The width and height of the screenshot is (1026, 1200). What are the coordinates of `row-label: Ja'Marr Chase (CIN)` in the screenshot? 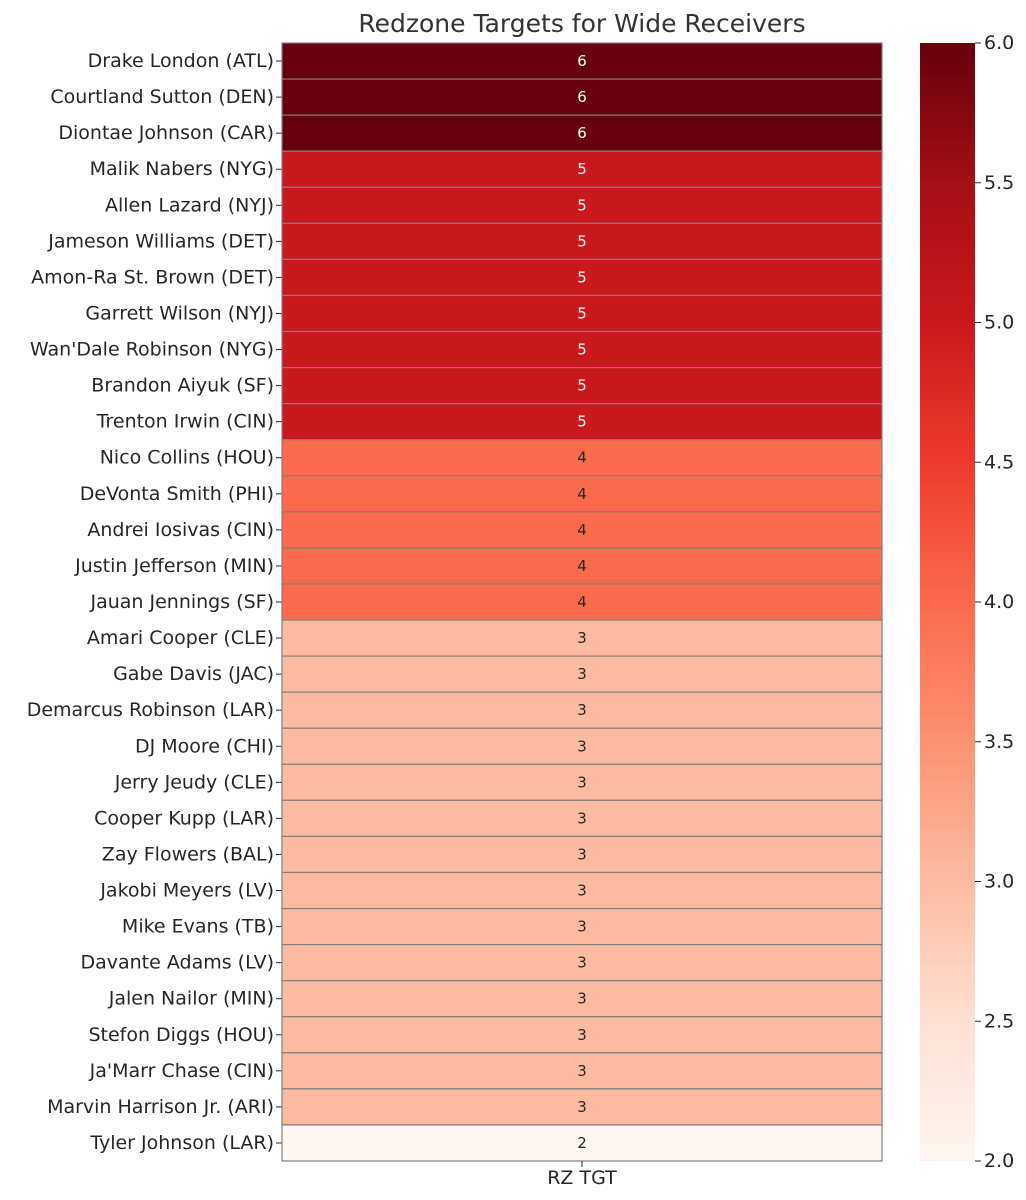 It's located at (181, 1071).